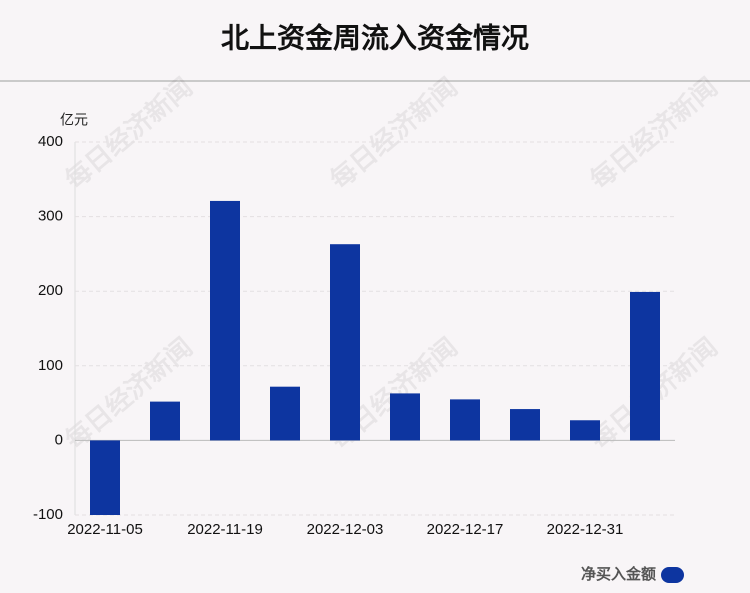 The image size is (750, 593). What do you see at coordinates (618, 574) in the screenshot?
I see `legend-label: 净买入金额` at bounding box center [618, 574].